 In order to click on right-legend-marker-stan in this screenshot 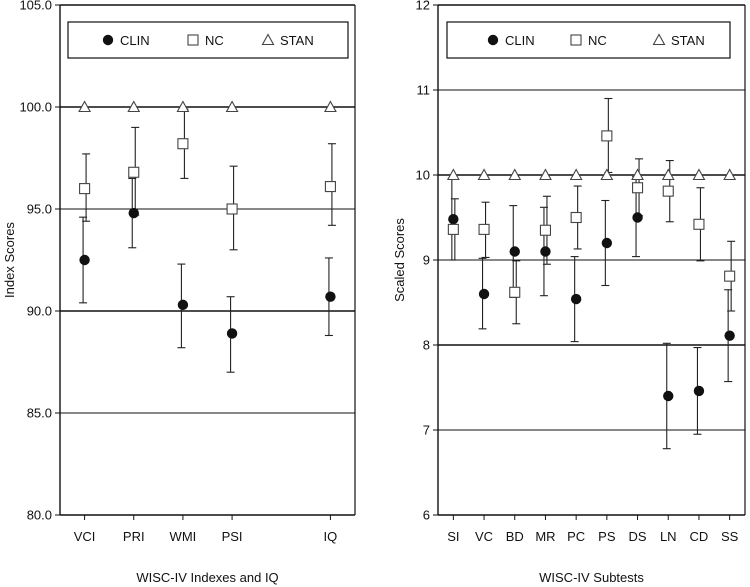, I will do `click(659, 39)`.